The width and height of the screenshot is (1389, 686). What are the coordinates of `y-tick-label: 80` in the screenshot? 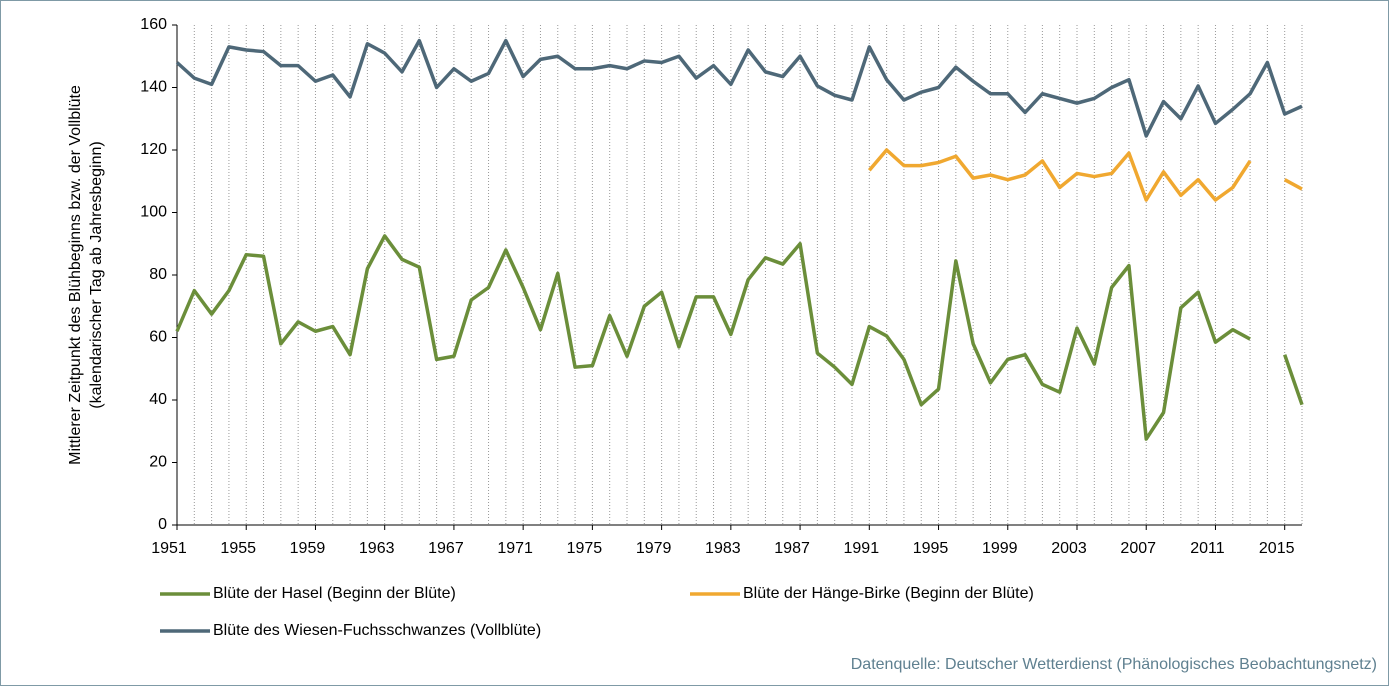 It's located at (158, 274).